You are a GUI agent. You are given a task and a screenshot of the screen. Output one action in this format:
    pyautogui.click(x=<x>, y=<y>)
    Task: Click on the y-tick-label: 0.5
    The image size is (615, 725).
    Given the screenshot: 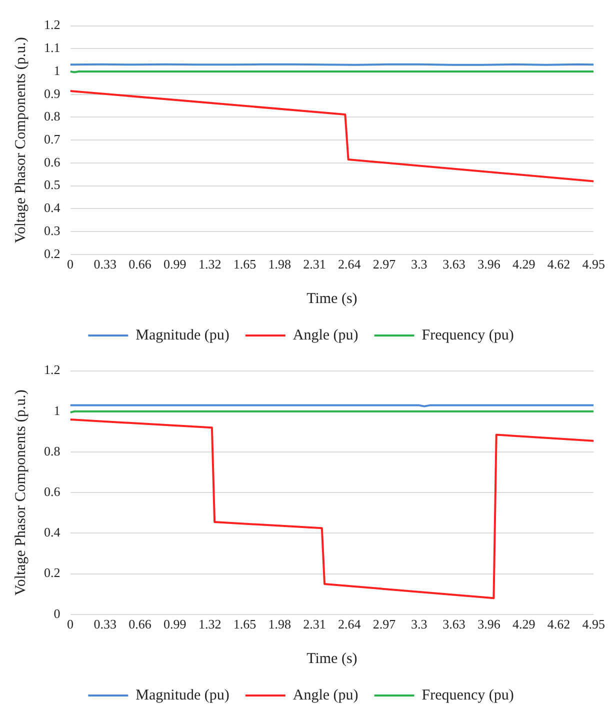 What is the action you would take?
    pyautogui.click(x=52, y=184)
    